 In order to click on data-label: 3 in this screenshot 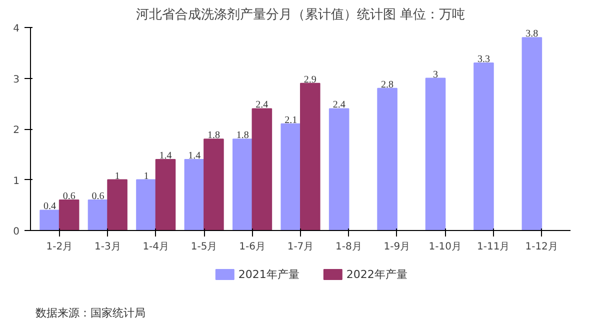, I will do `click(435, 74)`.